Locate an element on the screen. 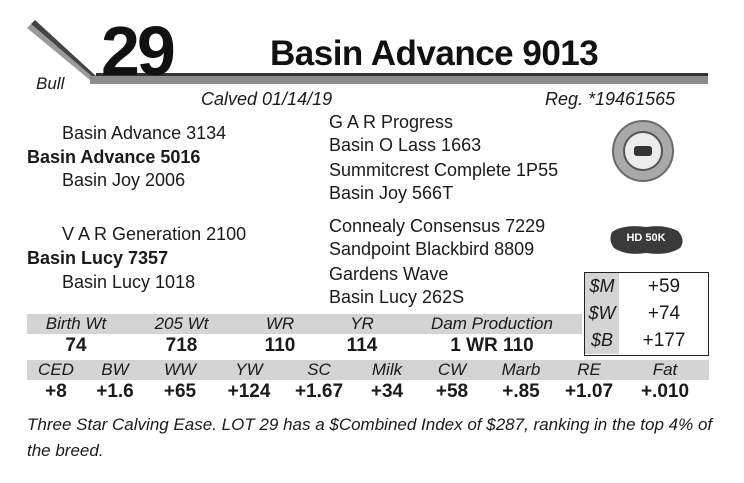  performance-header: YR is located at coordinates (362, 324).